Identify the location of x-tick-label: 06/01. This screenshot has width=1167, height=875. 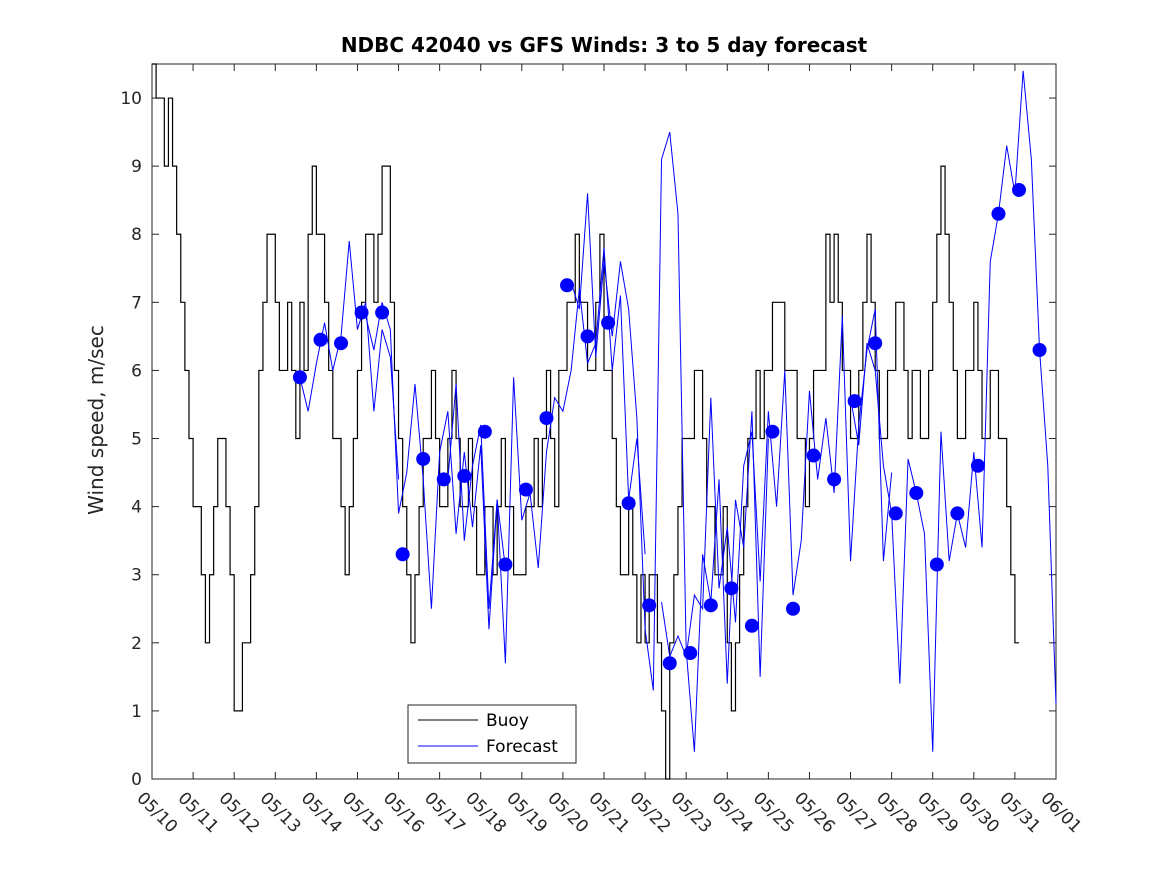
(1060, 812).